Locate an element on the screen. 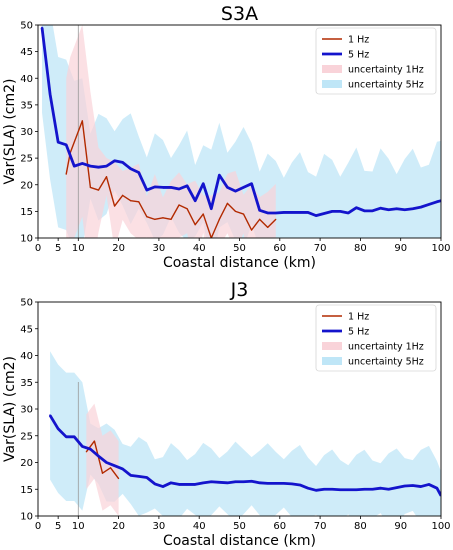 The height and width of the screenshot is (550, 453). legend-1hz-label: 1 Hz is located at coordinates (358, 40).